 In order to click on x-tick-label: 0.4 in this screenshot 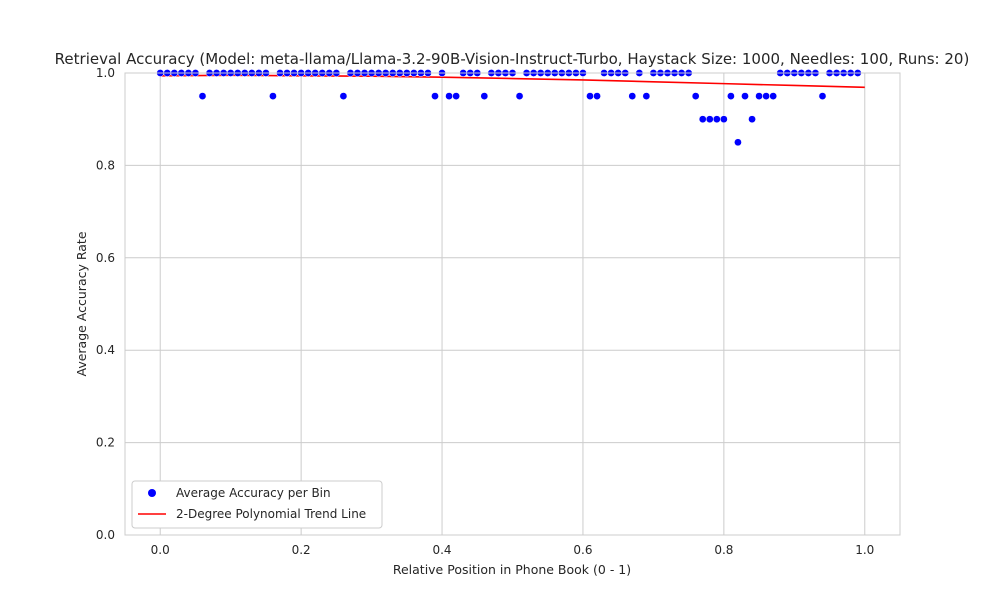, I will do `click(441, 550)`.